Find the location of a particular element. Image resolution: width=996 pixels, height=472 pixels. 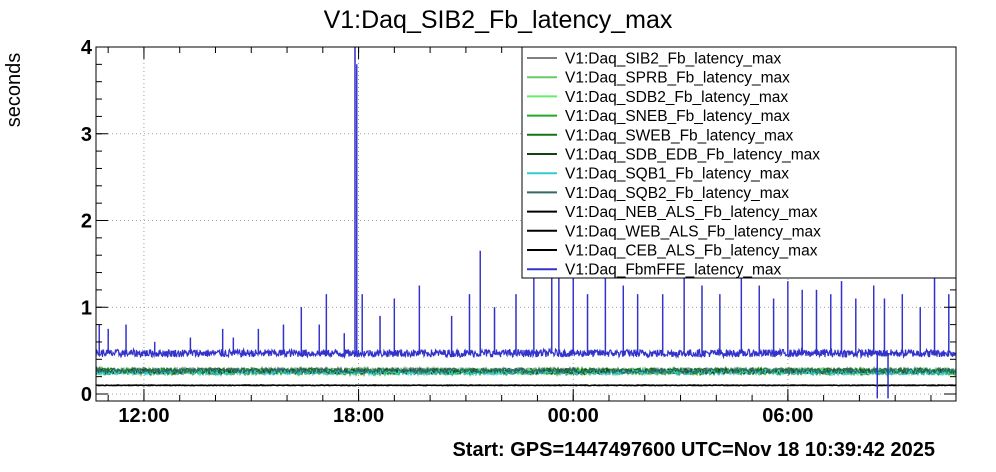

legend-label: V1:Daq_FbmFFE_latency_max is located at coordinates (673, 270).